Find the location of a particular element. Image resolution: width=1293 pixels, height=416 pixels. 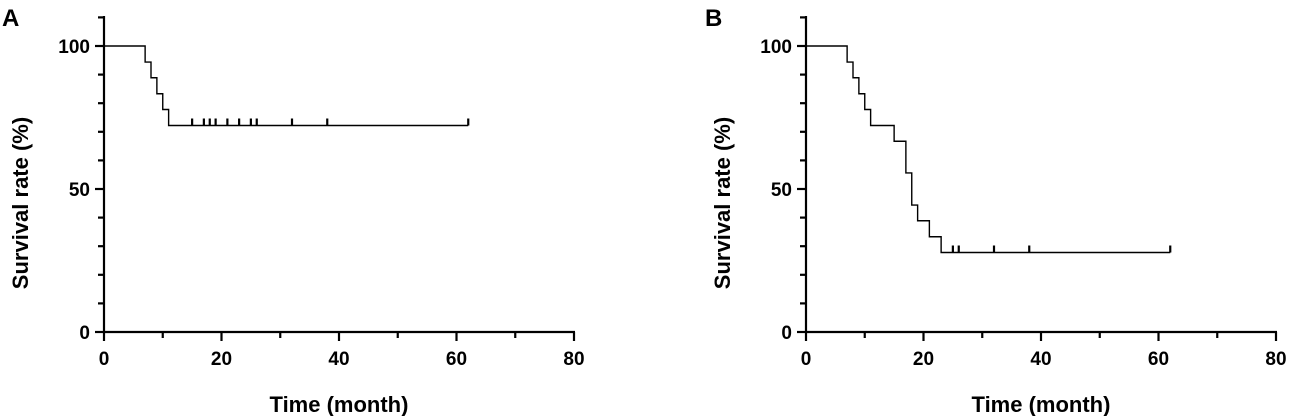

panel-letter: B is located at coordinates (713, 18).